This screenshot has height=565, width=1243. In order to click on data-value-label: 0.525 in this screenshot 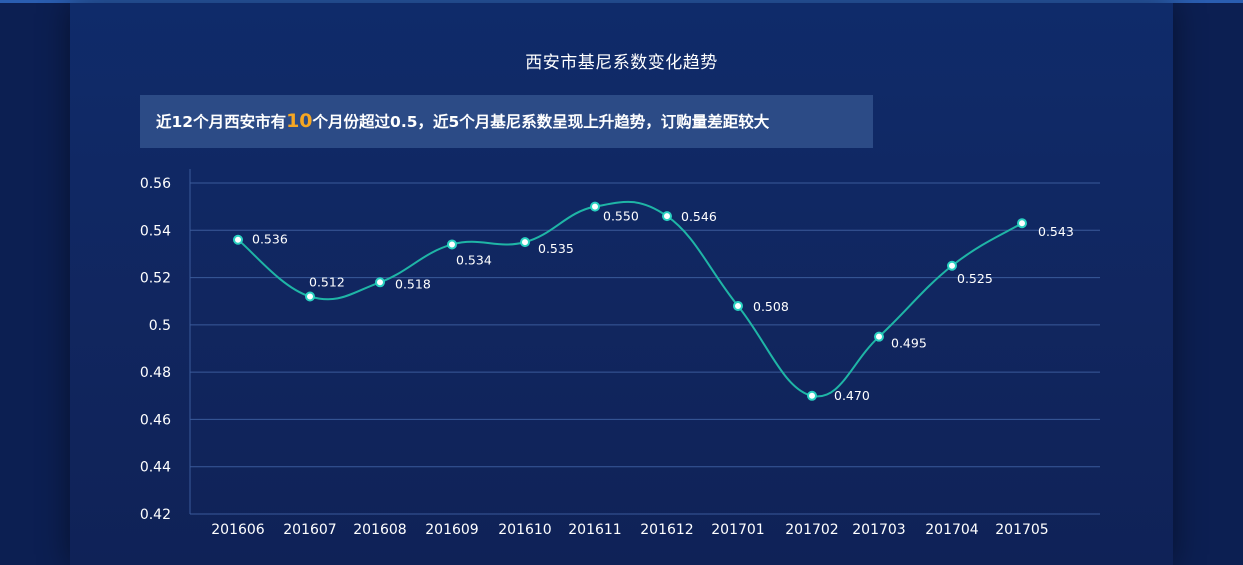, I will do `click(975, 278)`.